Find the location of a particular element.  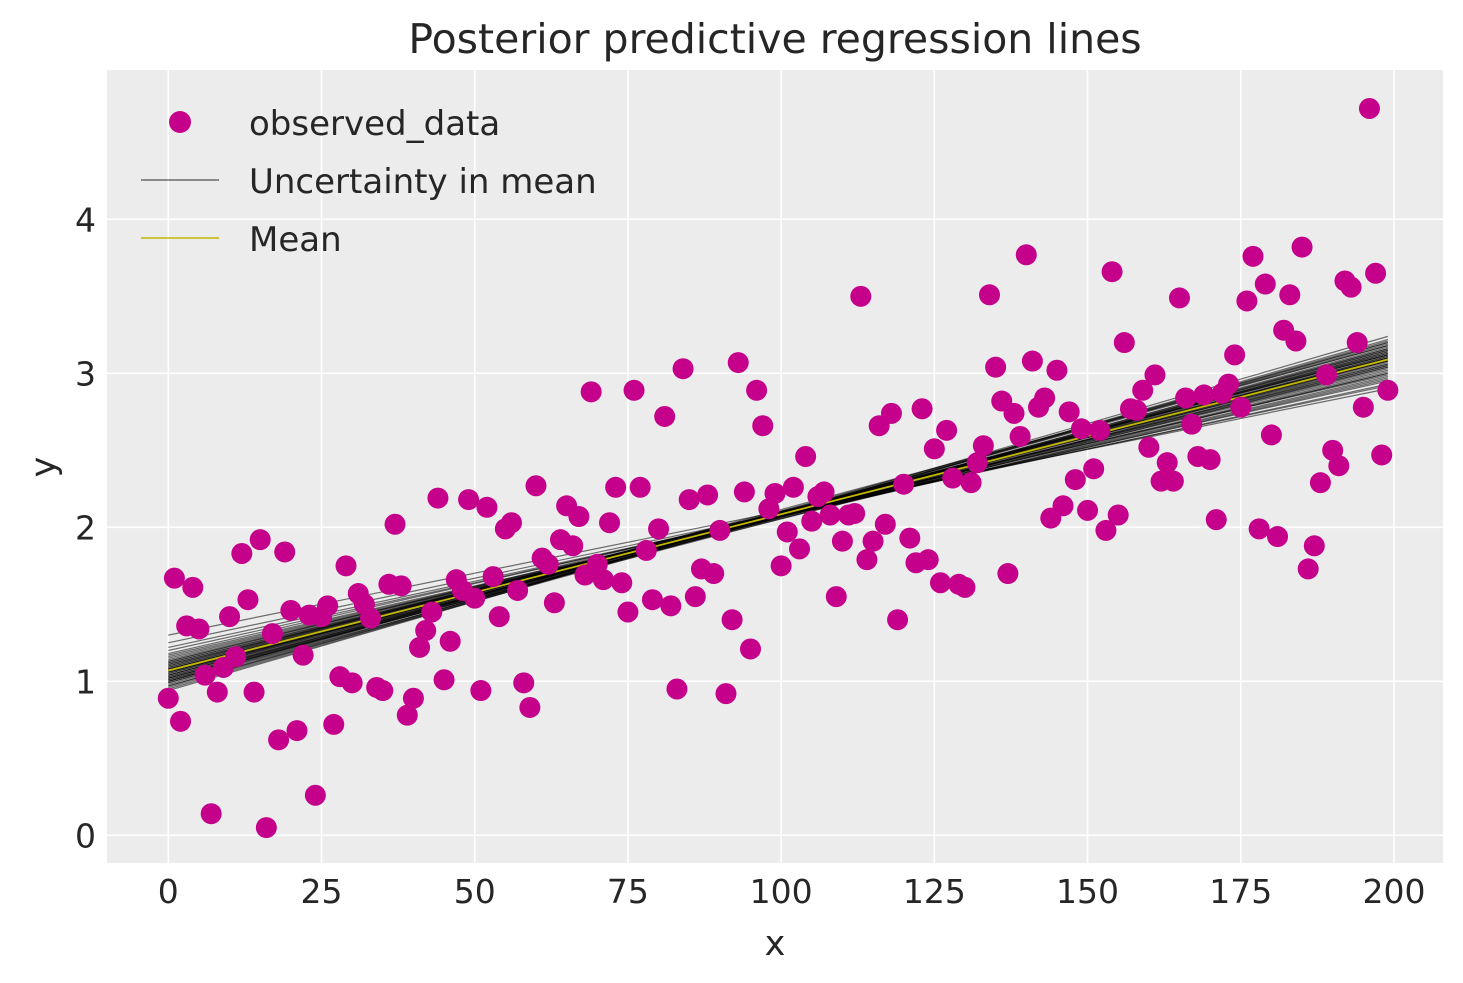

x-tick-label: 100 is located at coordinates (781, 891).